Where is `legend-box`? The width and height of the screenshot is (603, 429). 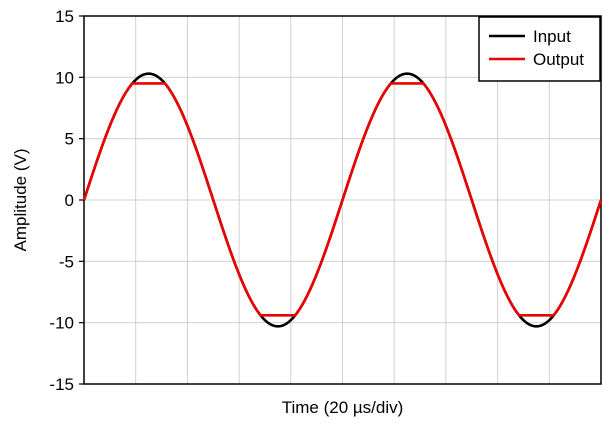 legend-box is located at coordinates (539, 49).